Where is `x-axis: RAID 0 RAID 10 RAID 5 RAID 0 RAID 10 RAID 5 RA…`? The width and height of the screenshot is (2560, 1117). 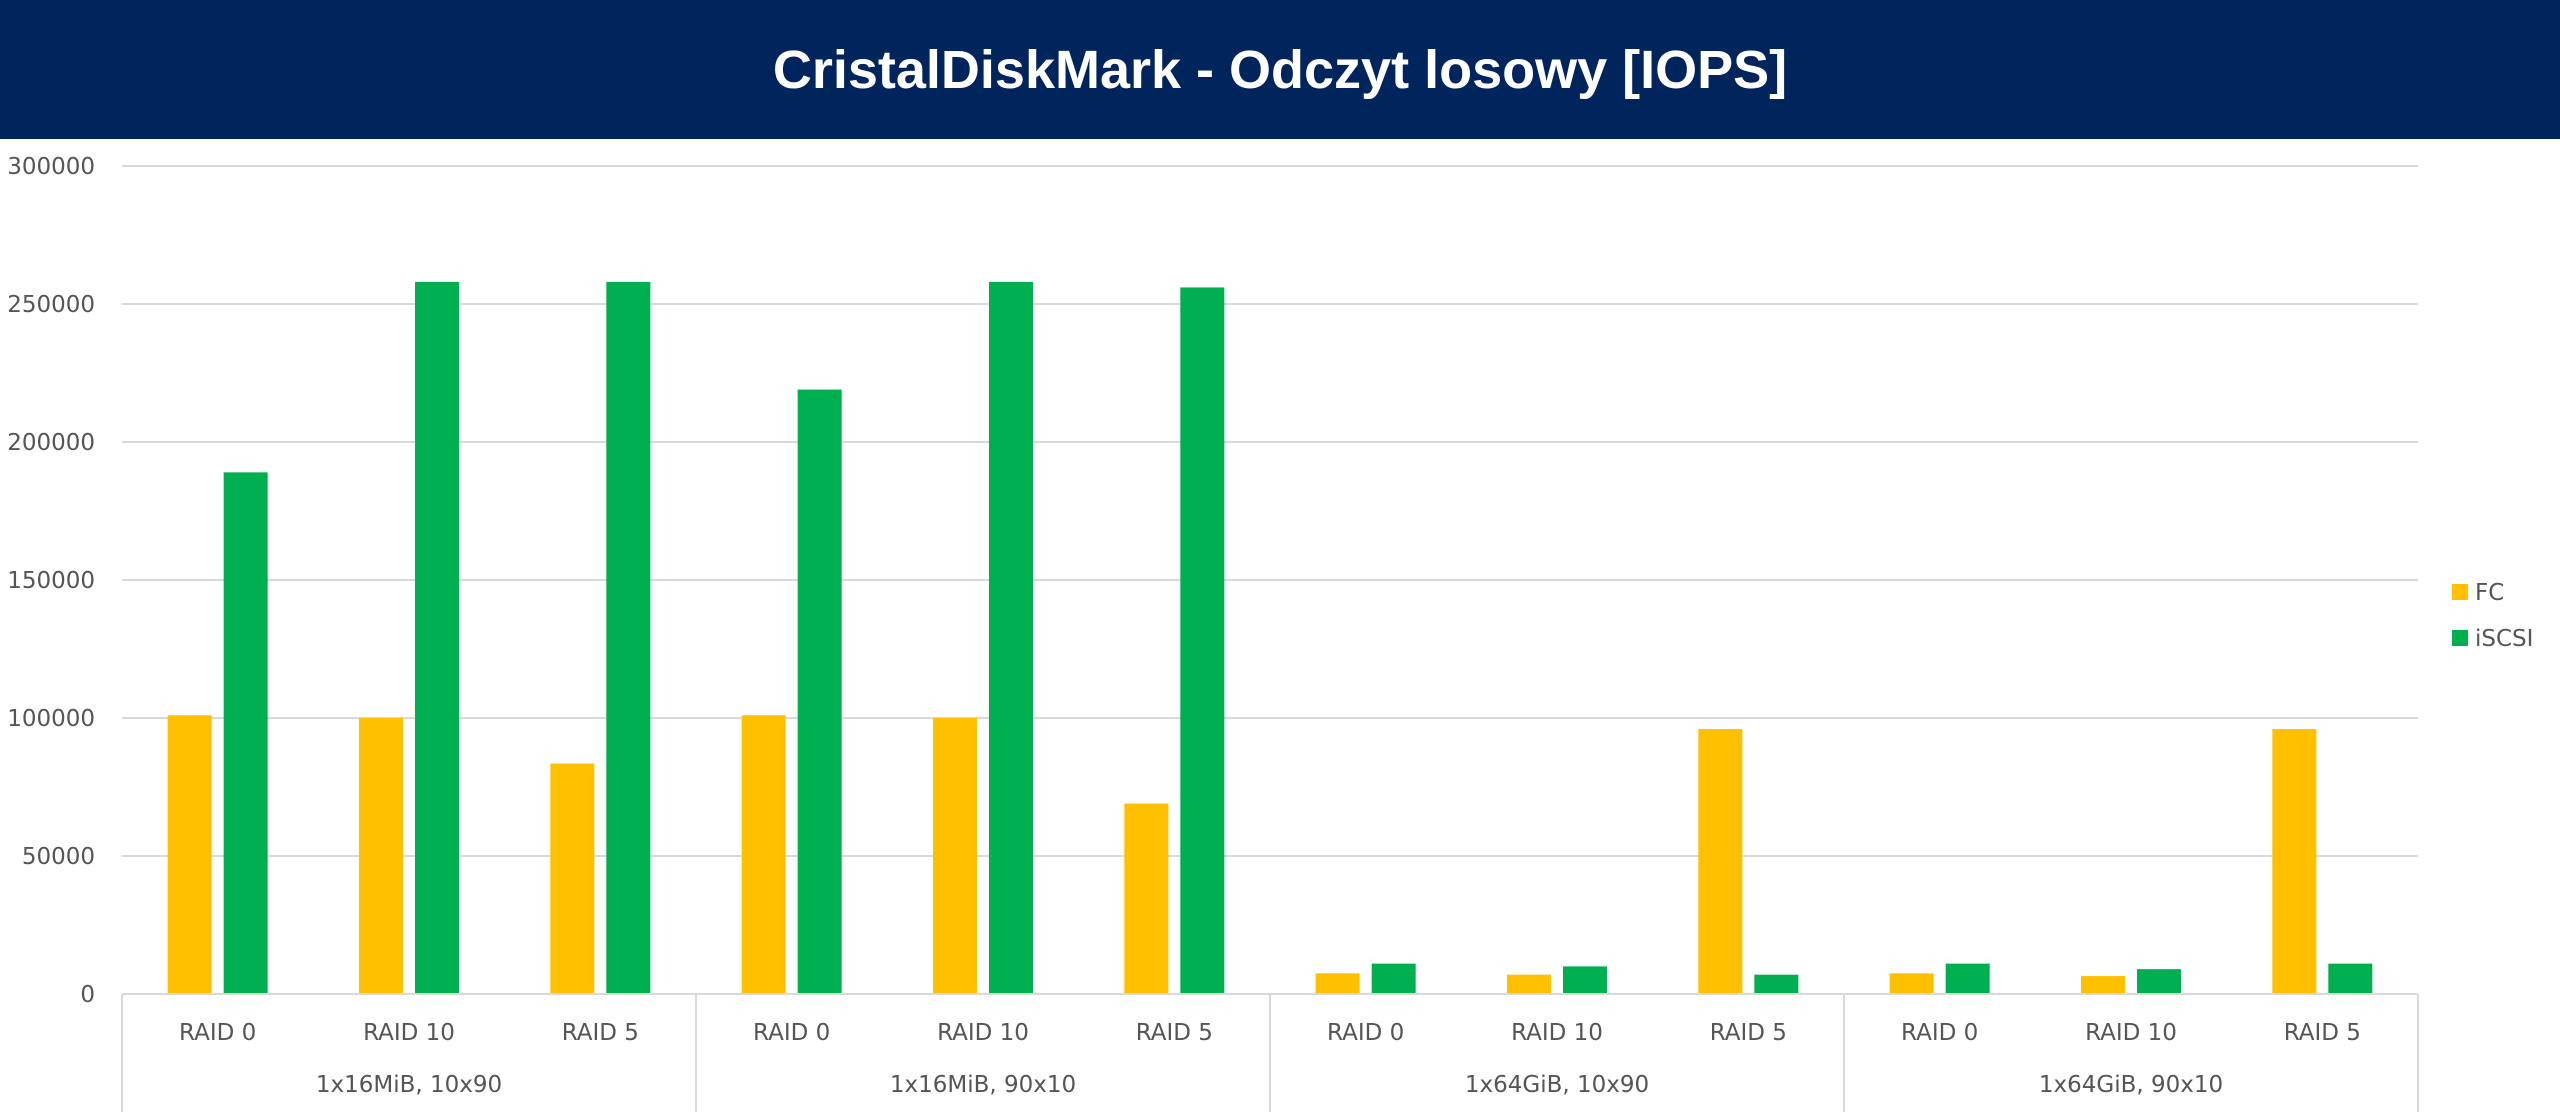
x-axis: RAID 0 RAID 10 RAID 5 RAID 0 RAID 10 RAID 5 RA… is located at coordinates (1270, 1052).